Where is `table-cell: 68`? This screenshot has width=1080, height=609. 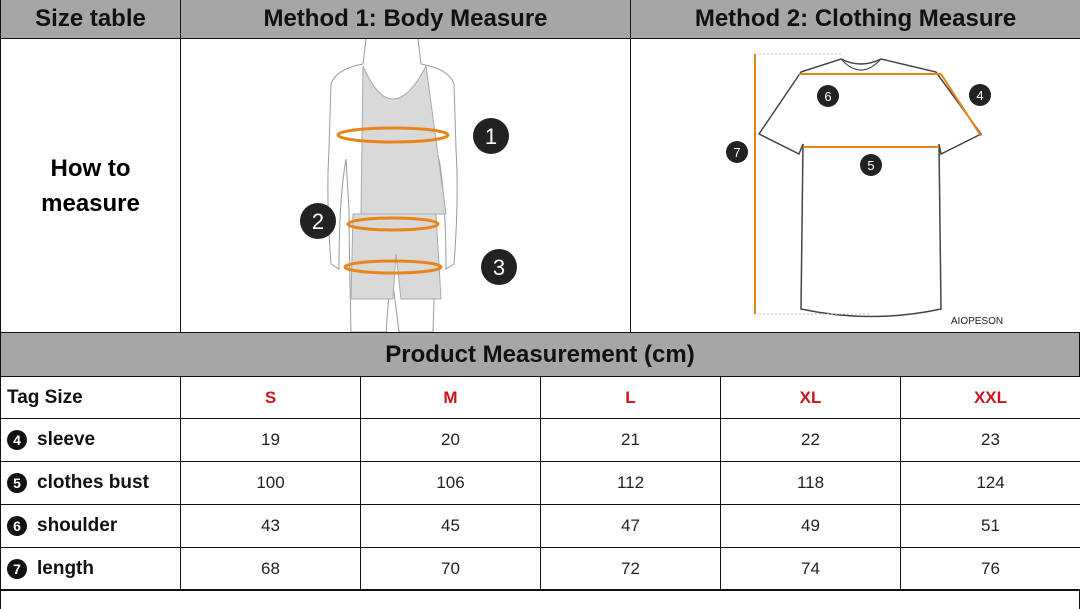 table-cell: 68 is located at coordinates (270, 569).